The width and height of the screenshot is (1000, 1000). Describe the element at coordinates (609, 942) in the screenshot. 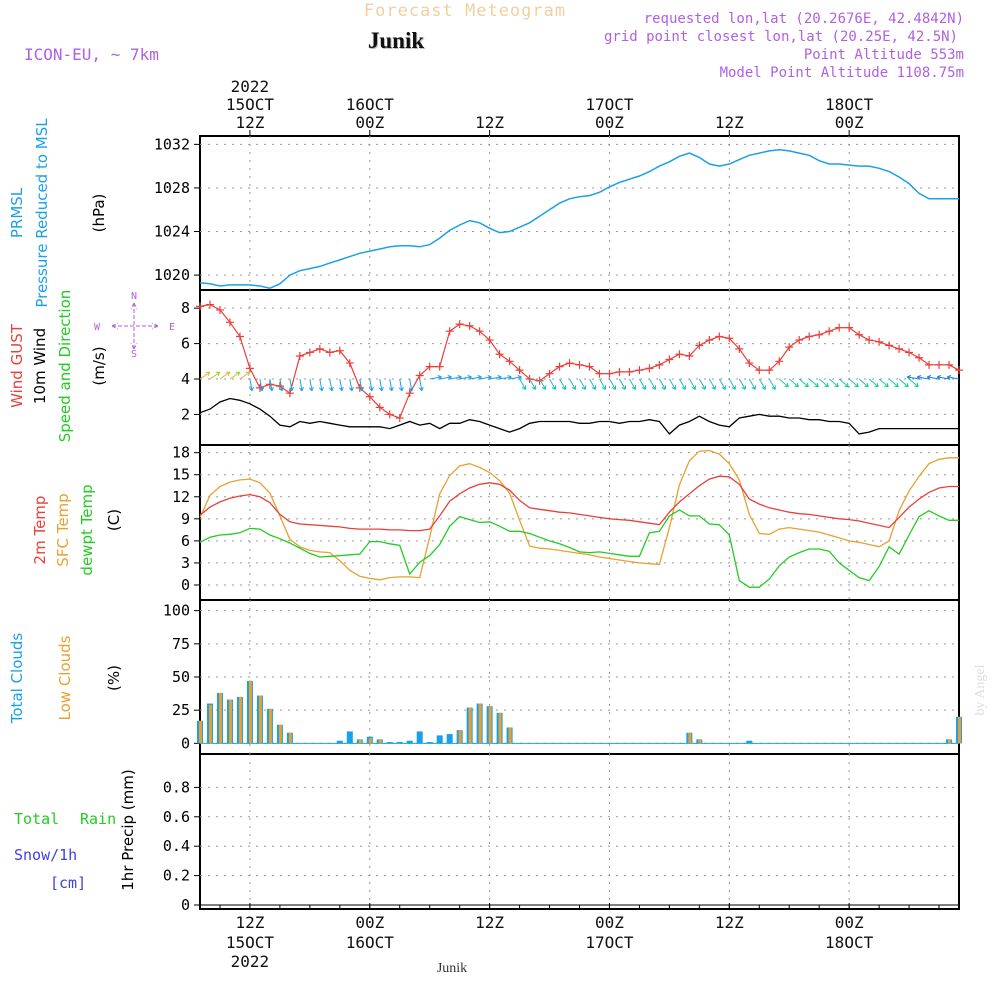

I see `bottom-time-label: 17OCT` at that location.